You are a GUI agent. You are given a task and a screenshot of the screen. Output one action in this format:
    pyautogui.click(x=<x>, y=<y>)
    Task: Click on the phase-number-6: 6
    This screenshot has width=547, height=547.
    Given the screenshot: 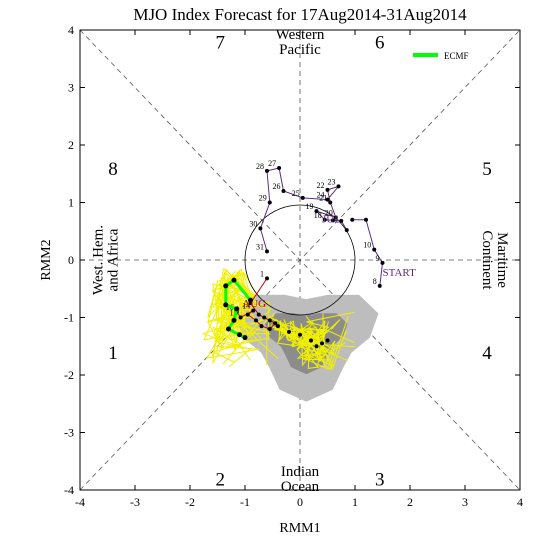 What is the action you would take?
    pyautogui.click(x=380, y=43)
    